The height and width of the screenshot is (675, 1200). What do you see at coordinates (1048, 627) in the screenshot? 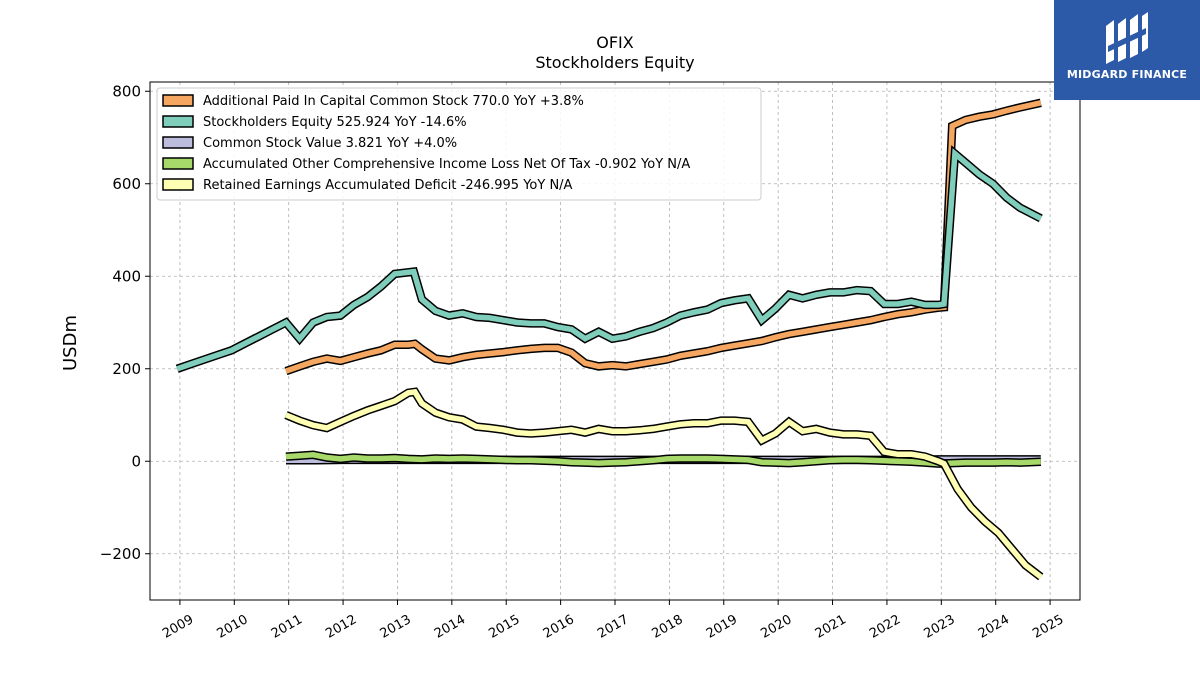
I see `x-tick-label: 2025` at bounding box center [1048, 627].